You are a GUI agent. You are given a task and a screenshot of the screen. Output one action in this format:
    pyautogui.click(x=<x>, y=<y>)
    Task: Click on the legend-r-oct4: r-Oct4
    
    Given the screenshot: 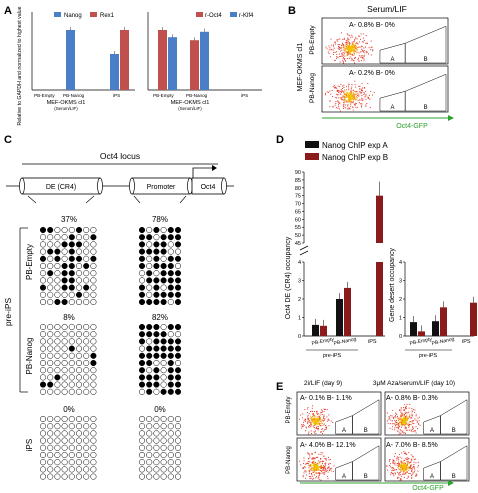 What is the action you would take?
    pyautogui.click(x=213, y=16)
    